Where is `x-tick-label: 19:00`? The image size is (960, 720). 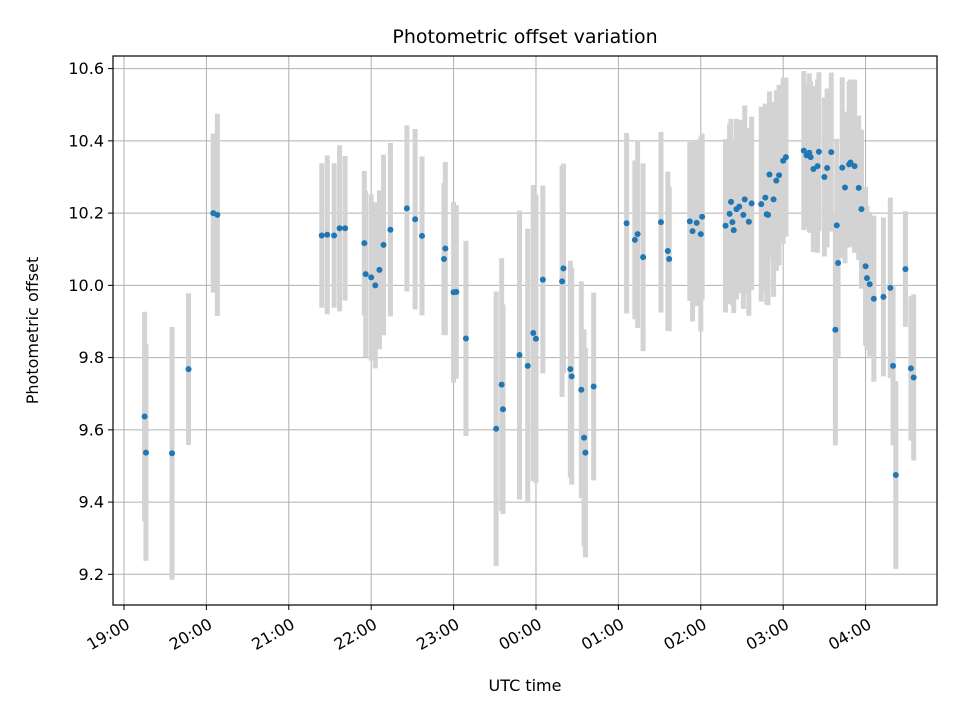
x-tick-label: 19:00 is located at coordinates (108, 634).